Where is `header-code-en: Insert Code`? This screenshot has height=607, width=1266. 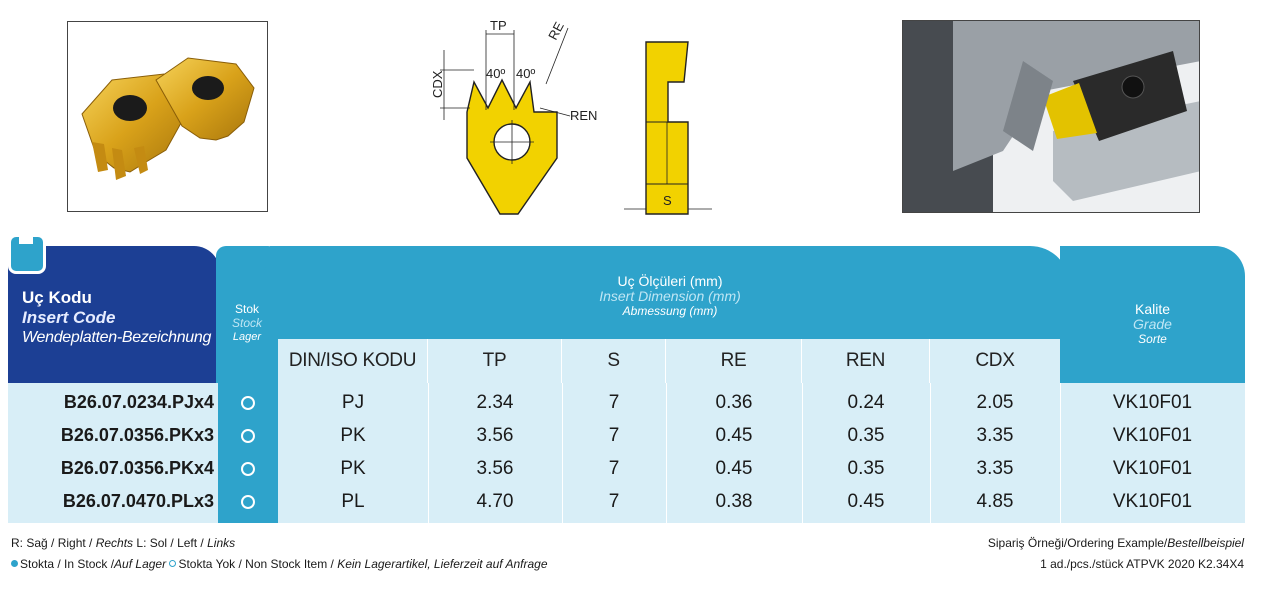 header-code-en: Insert Code is located at coordinates (69, 317).